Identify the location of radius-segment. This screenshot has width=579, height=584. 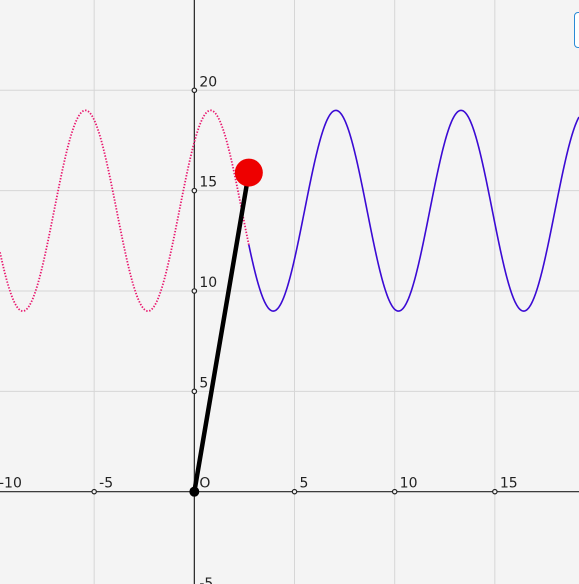
(222, 332).